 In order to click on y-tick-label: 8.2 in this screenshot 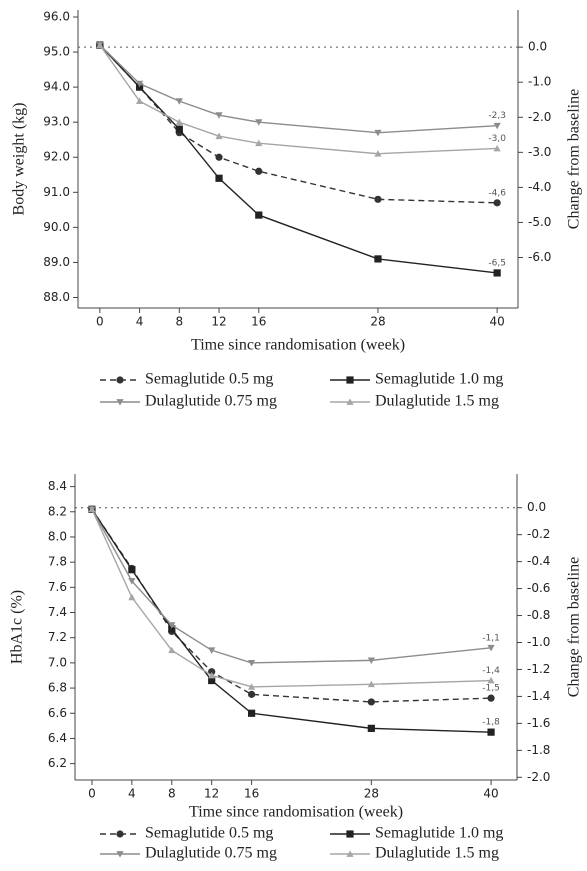, I will do `click(57, 511)`.